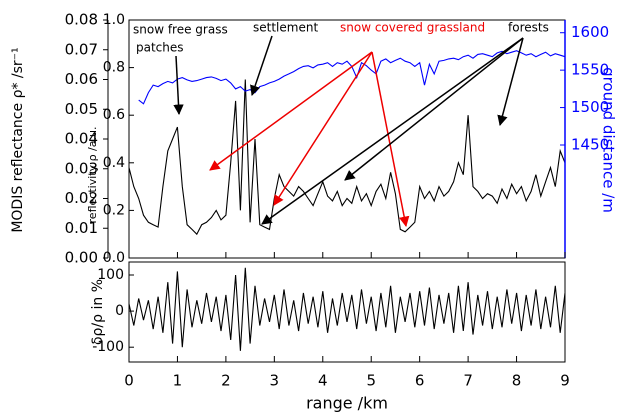 This screenshot has width=630, height=416. What do you see at coordinates (275, 381) in the screenshot?
I see `x-tick-label: 3` at bounding box center [275, 381].